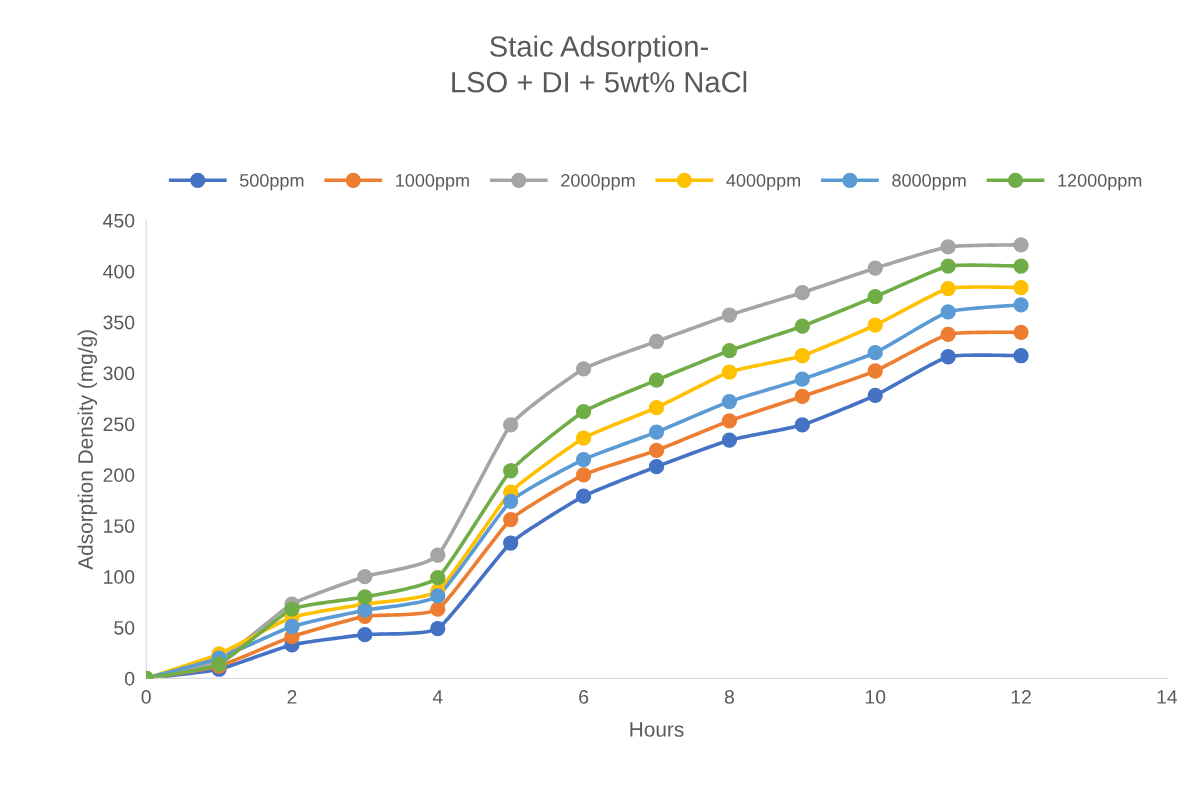 This screenshot has width=1198, height=787. What do you see at coordinates (119, 220) in the screenshot?
I see `y-tick-label: 450` at bounding box center [119, 220].